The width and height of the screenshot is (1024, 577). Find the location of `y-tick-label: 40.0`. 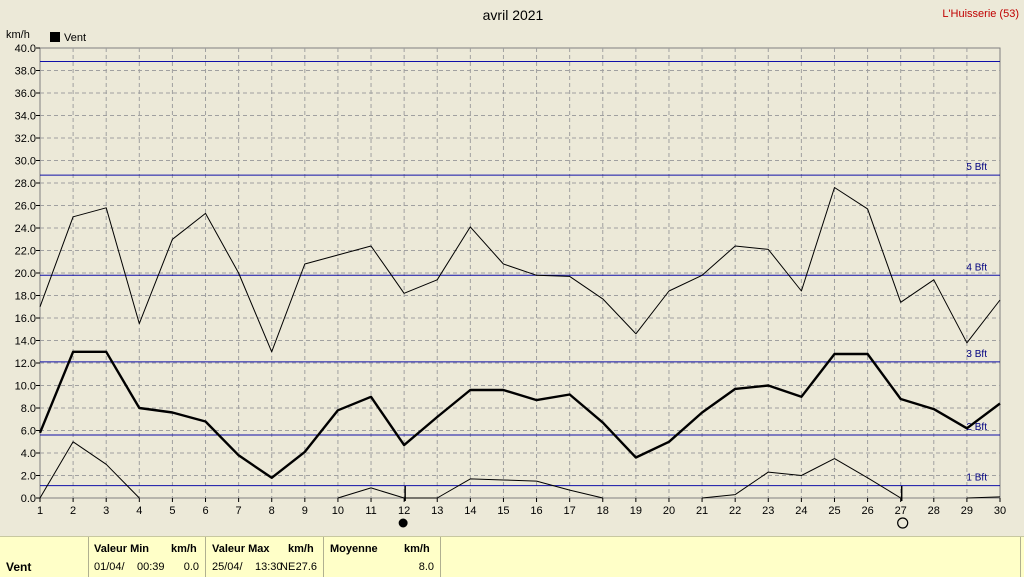

y-tick-label: 40.0 is located at coordinates (25, 49).